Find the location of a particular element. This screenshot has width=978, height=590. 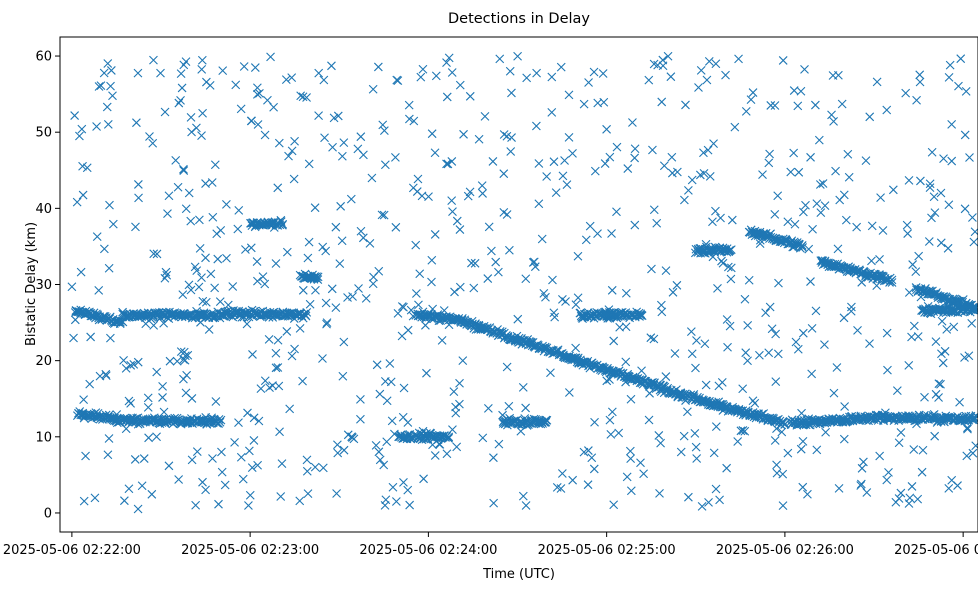

y-axis: 0 10 20 30 40 50 60 is located at coordinates (47, 285).